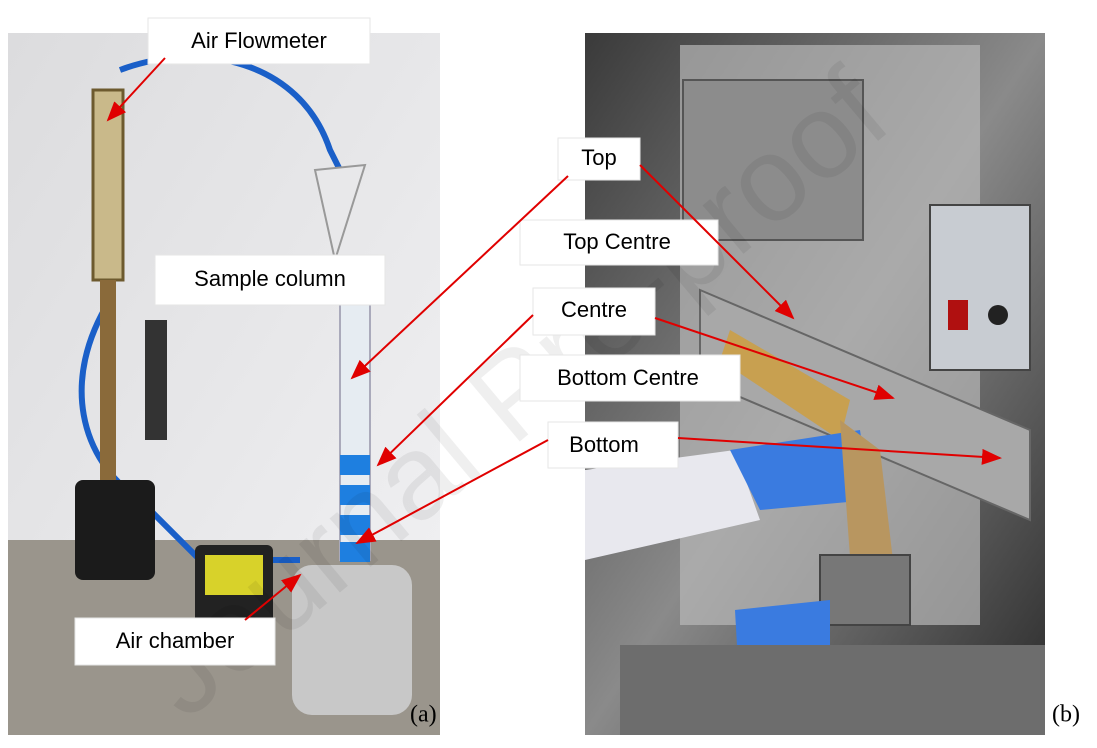  I want to click on label: Air Flowmeter, so click(259, 40).